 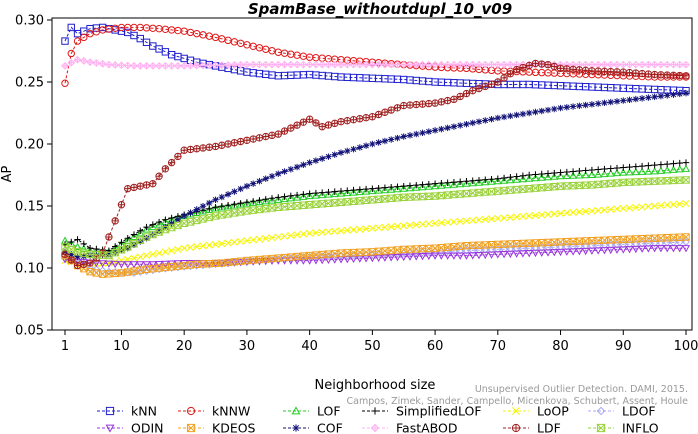 What do you see at coordinates (29, 83) in the screenshot?
I see `y-tick-label: 0.25` at bounding box center [29, 83].